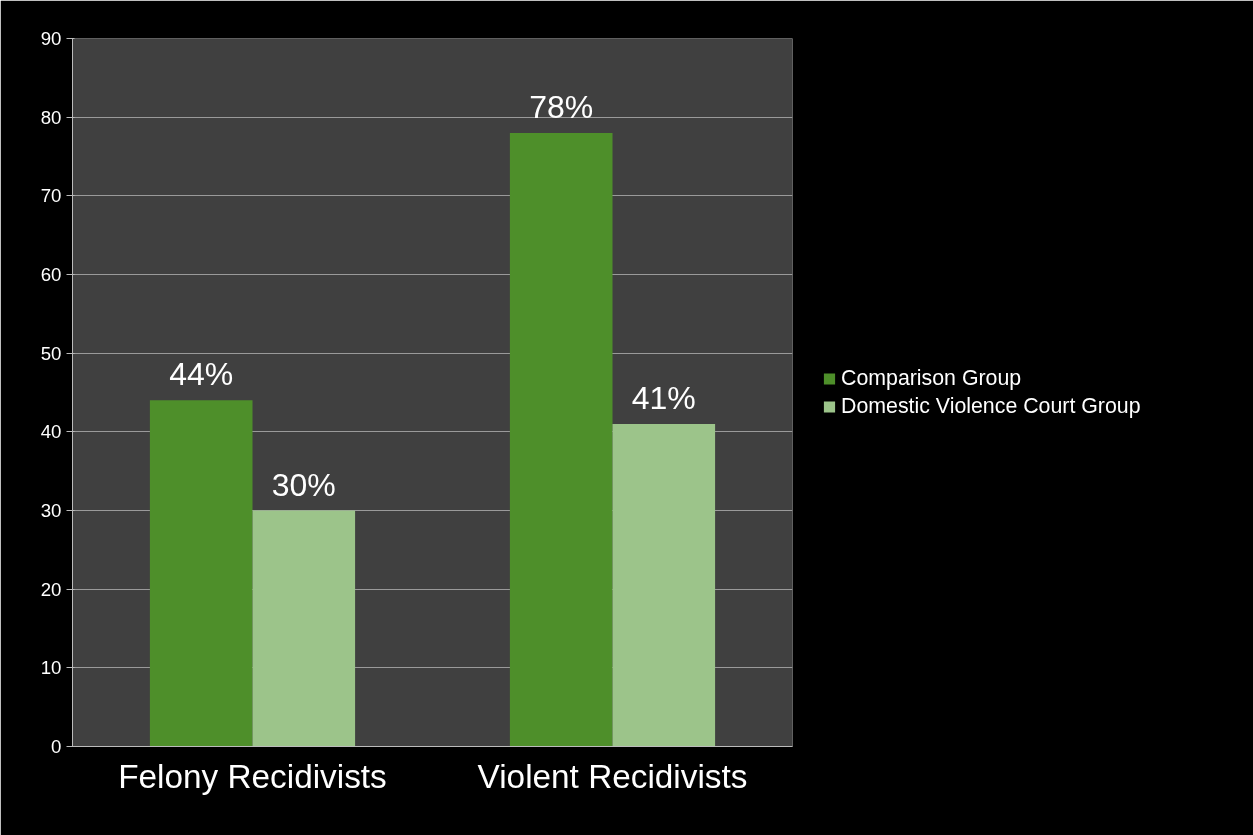  I want to click on y-tick-label: 10, so click(51, 668).